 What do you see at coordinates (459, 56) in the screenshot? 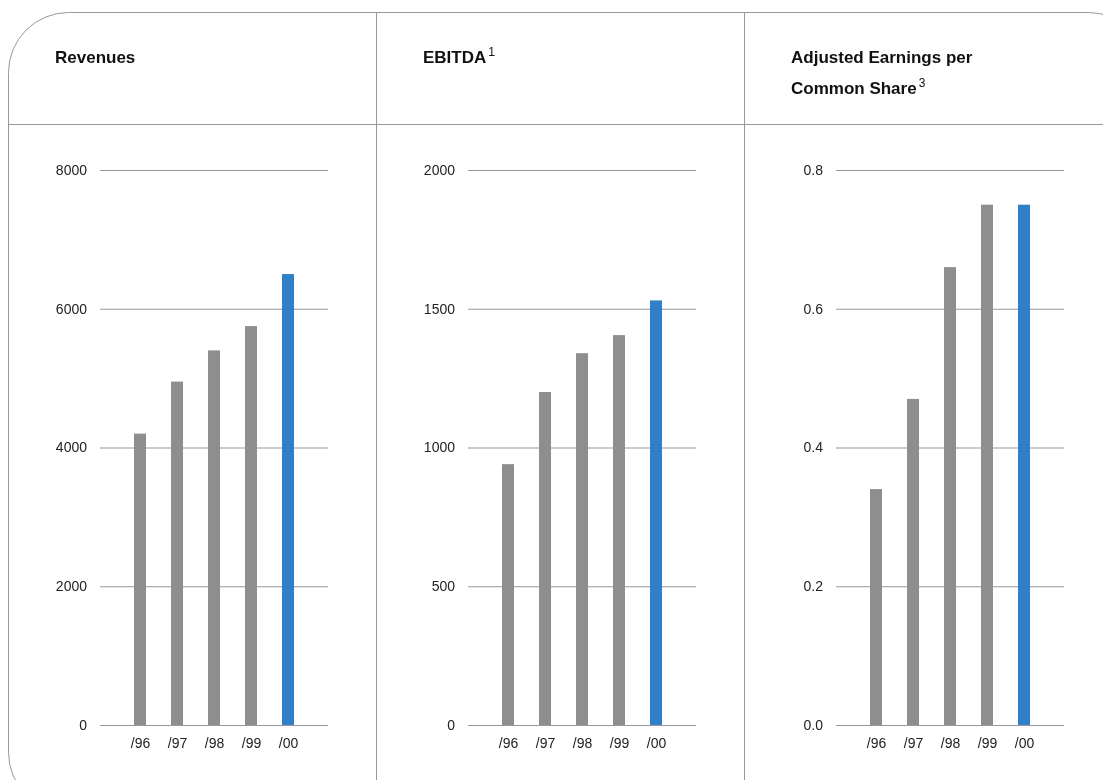
I see `chart-title: EBITDA$^{1}$` at bounding box center [459, 56].